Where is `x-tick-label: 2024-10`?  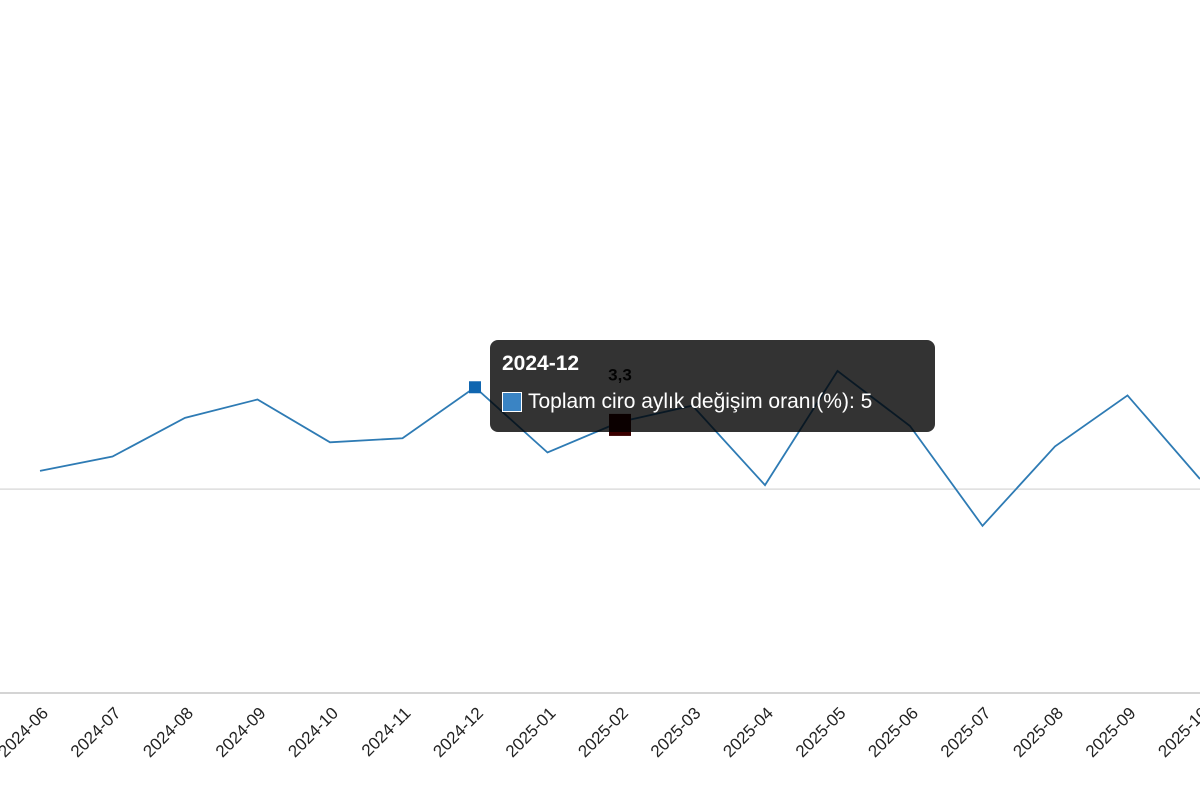 x-tick-label: 2024-10 is located at coordinates (313, 733).